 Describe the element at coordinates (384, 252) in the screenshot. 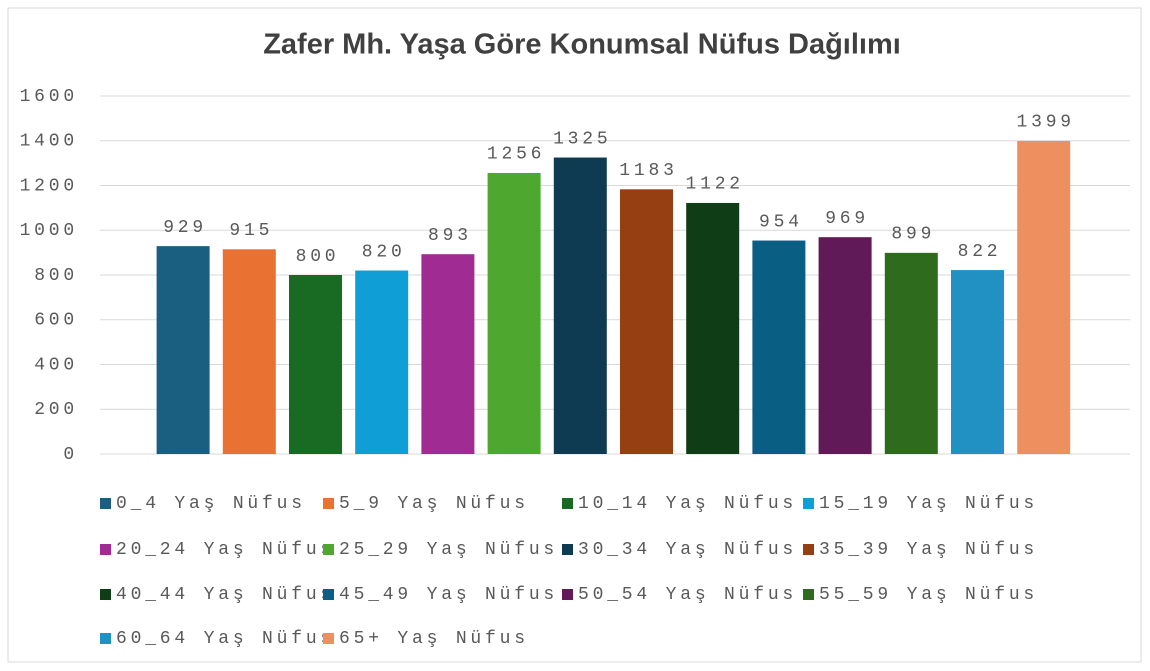

I see `data-label: 820` at that location.